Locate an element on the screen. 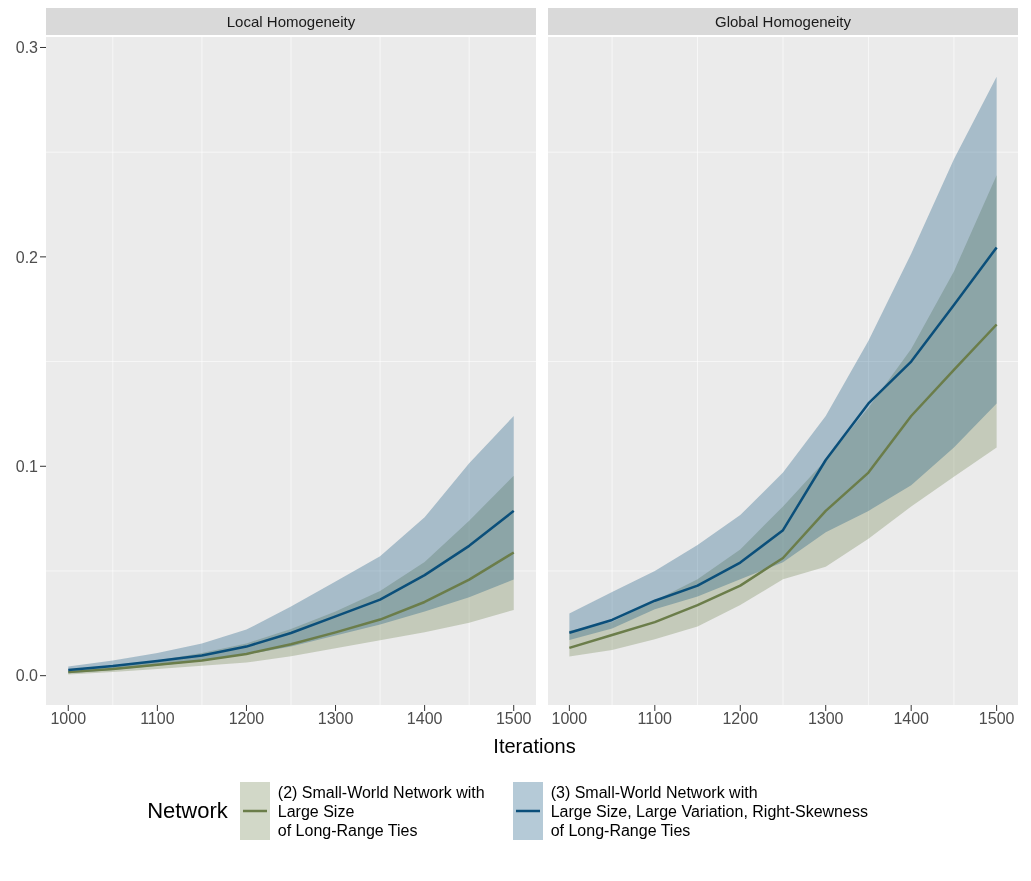 The height and width of the screenshot is (881, 1031). legend-label: (2) Small-World Network with Large Size of Long-Range Ties is located at coordinates (381, 811).